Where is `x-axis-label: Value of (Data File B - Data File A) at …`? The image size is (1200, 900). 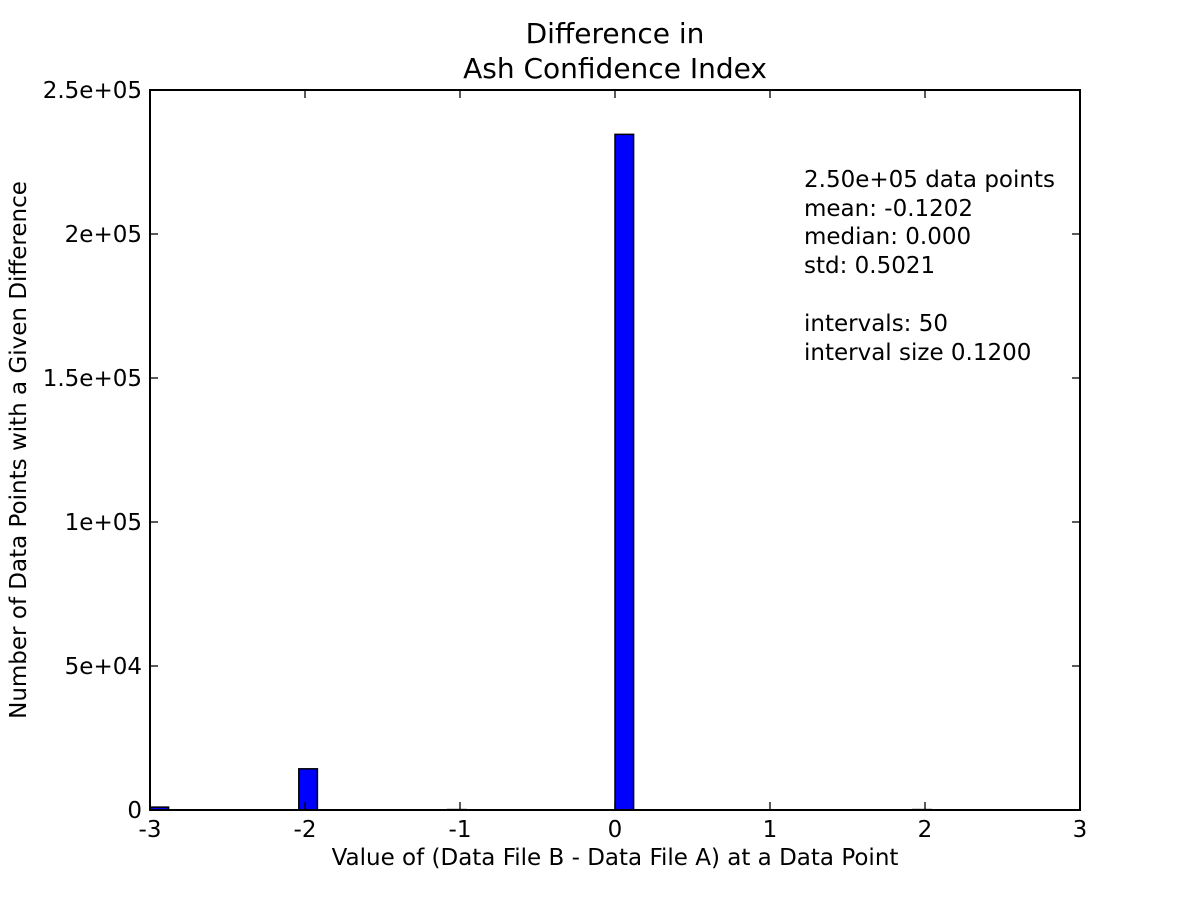
x-axis-label: Value of (Data File B - Data File A) at … is located at coordinates (615, 858).